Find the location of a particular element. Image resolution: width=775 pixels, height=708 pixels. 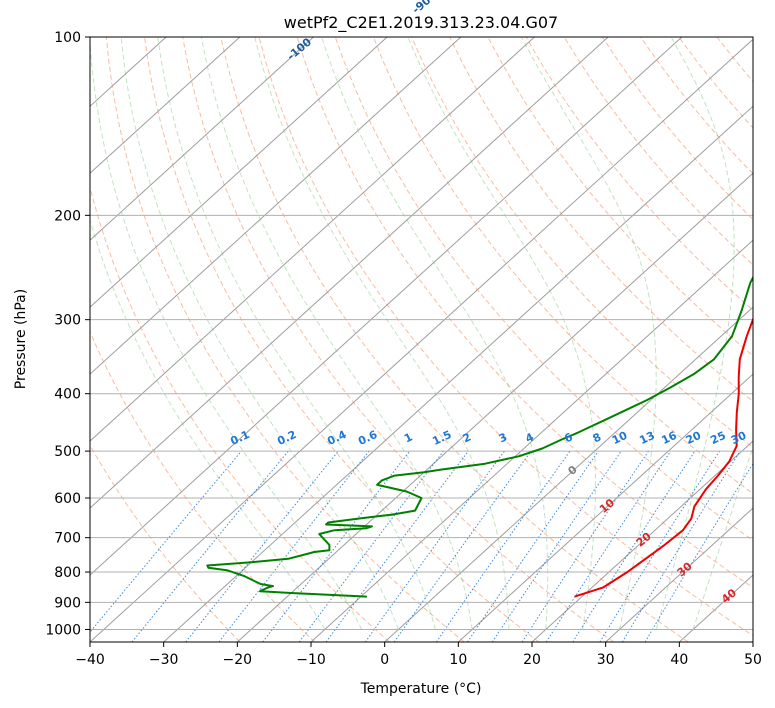

mixing-ratio-label: 25 is located at coordinates (717, 438).